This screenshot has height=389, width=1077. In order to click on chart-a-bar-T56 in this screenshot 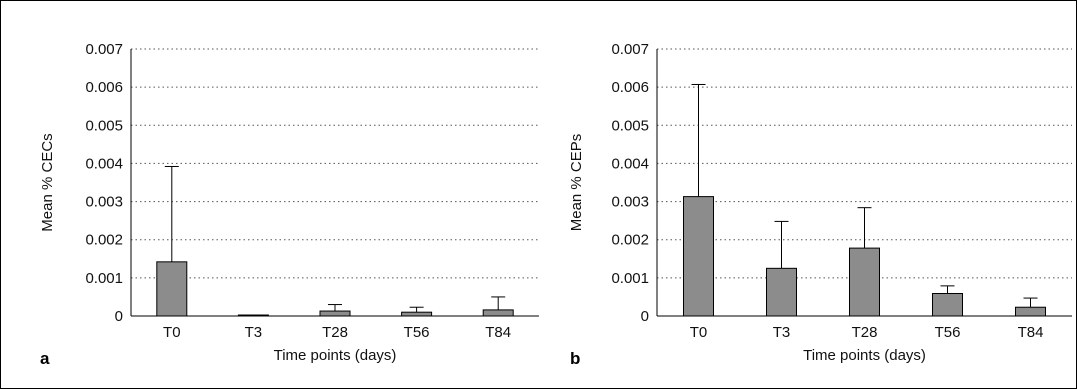, I will do `click(417, 314)`.